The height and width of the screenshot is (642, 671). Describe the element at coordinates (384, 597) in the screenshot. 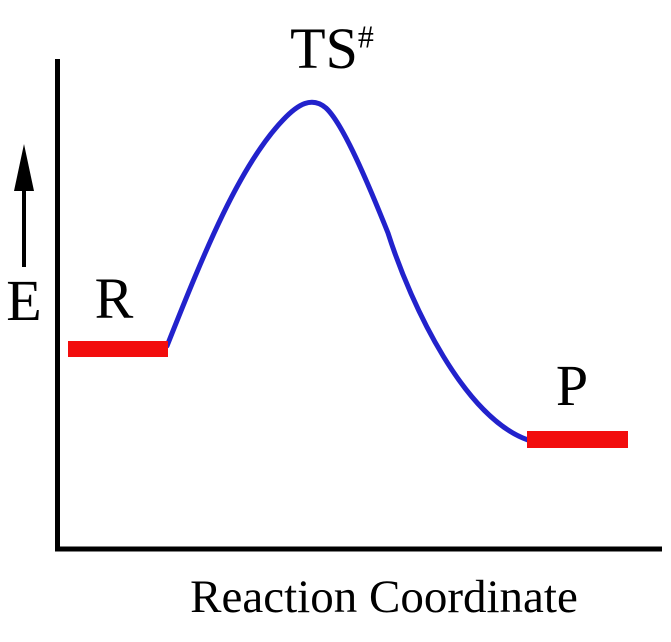

I see `reaction-coordinate-label: Reaction Coordinate` at that location.